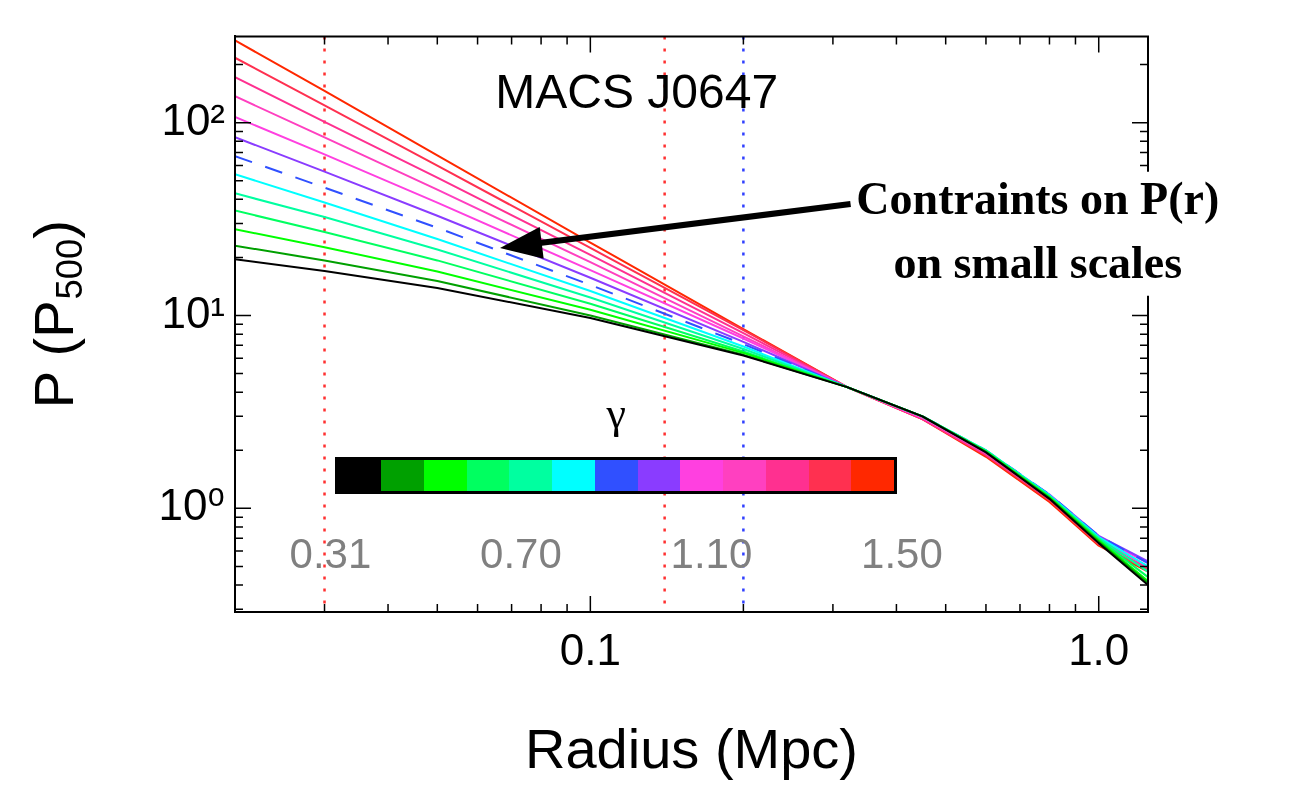 The width and height of the screenshot is (1297, 790). I want to click on y-tick-label: 10², so click(193, 119).